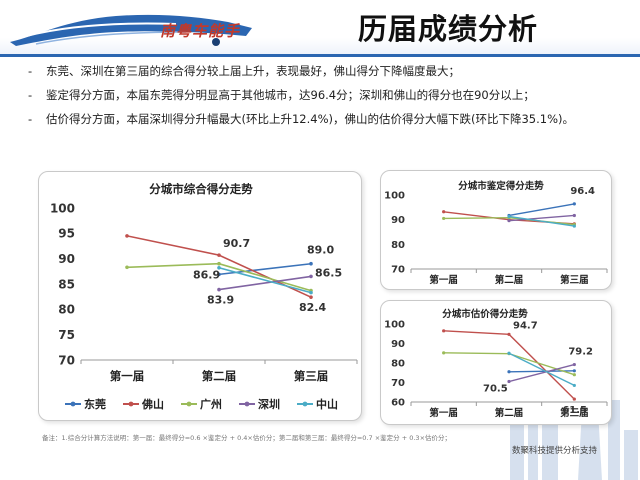 This screenshot has width=640, height=480. What do you see at coordinates (574, 410) in the screenshot?
I see `data-label: 61.5` at bounding box center [574, 410].